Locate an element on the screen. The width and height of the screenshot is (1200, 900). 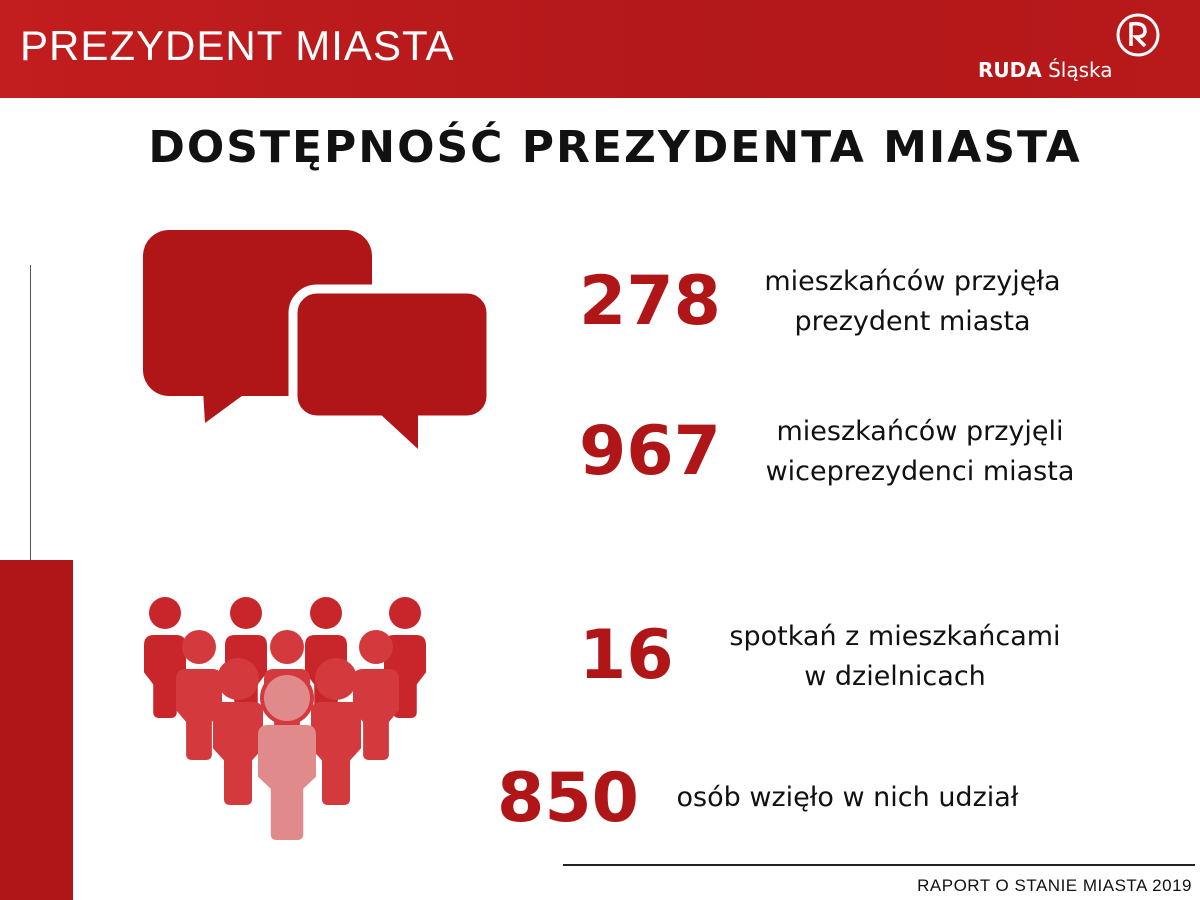
stat-value-967: 967 is located at coordinates (650, 451).